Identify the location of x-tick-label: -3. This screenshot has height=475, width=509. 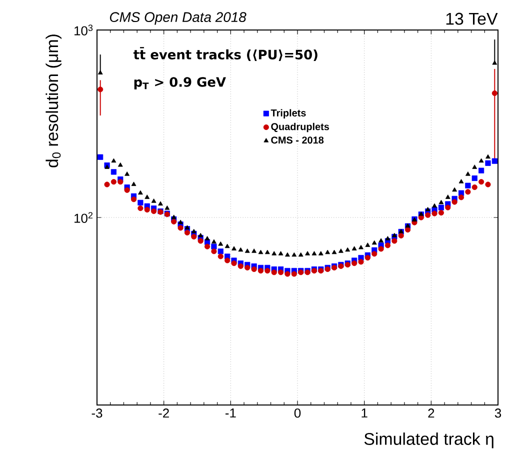
(97, 413).